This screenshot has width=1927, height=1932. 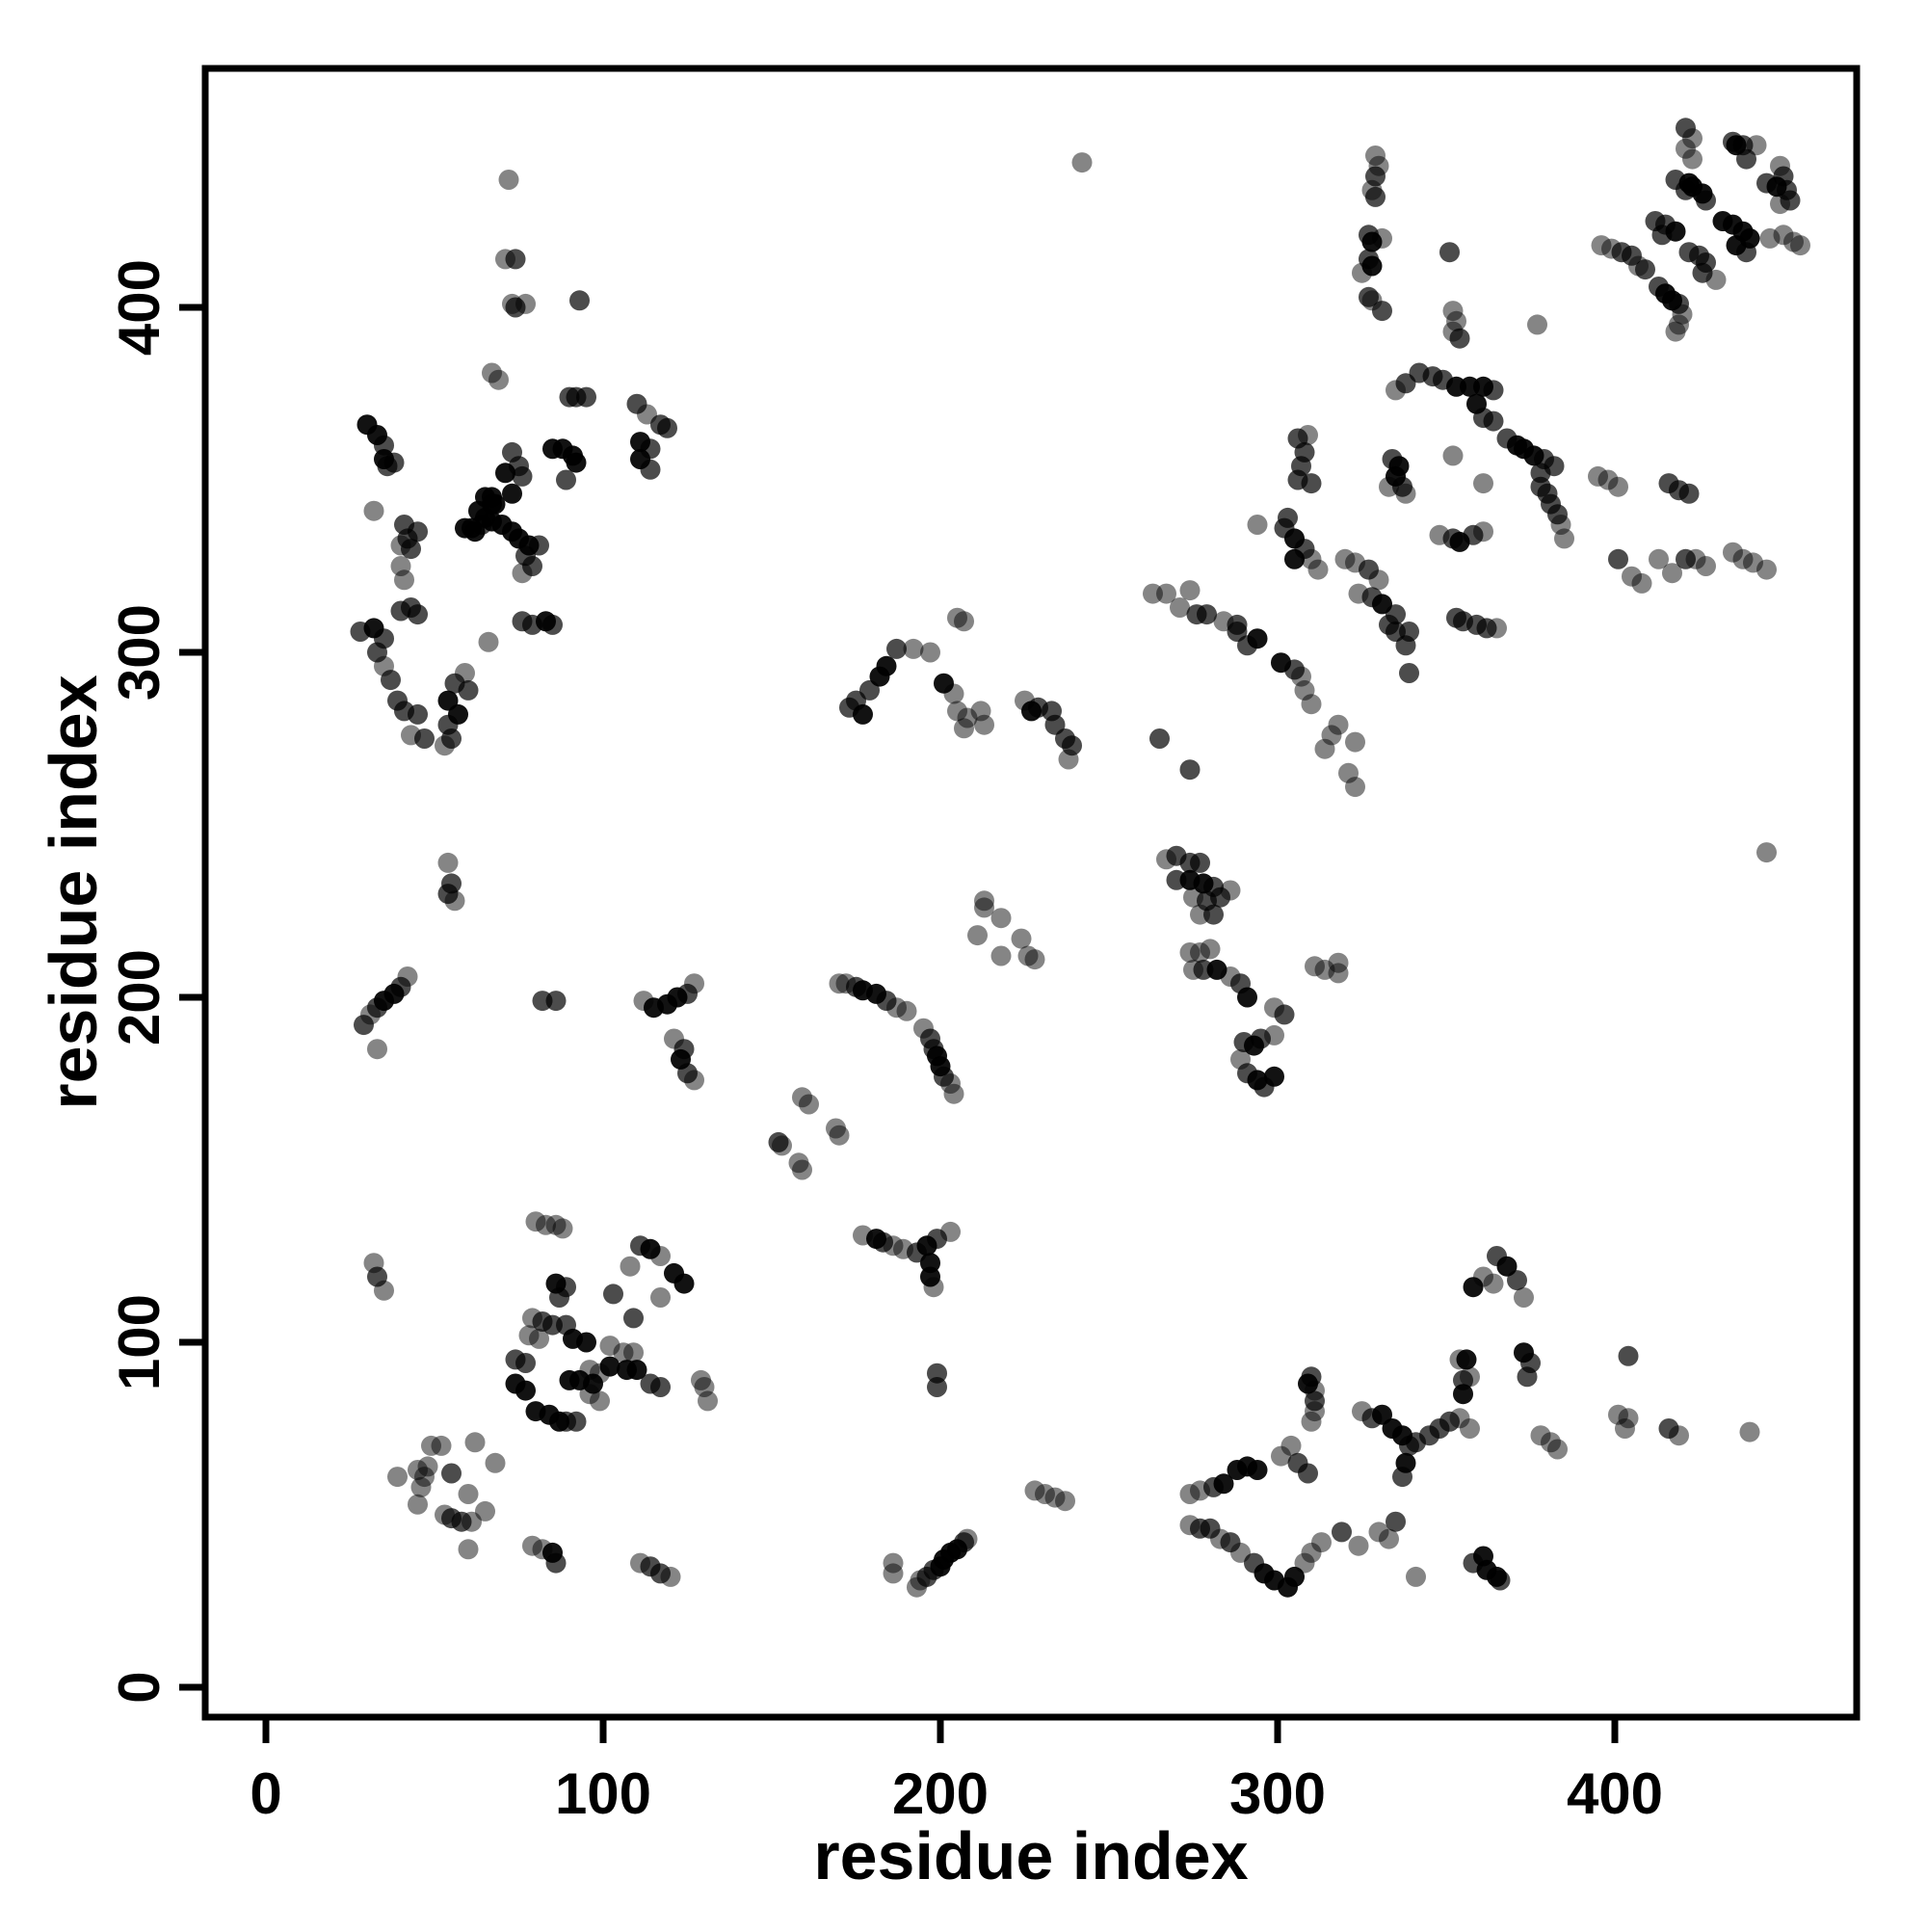 I want to click on x-tick-label: 300, so click(x=1277, y=1793).